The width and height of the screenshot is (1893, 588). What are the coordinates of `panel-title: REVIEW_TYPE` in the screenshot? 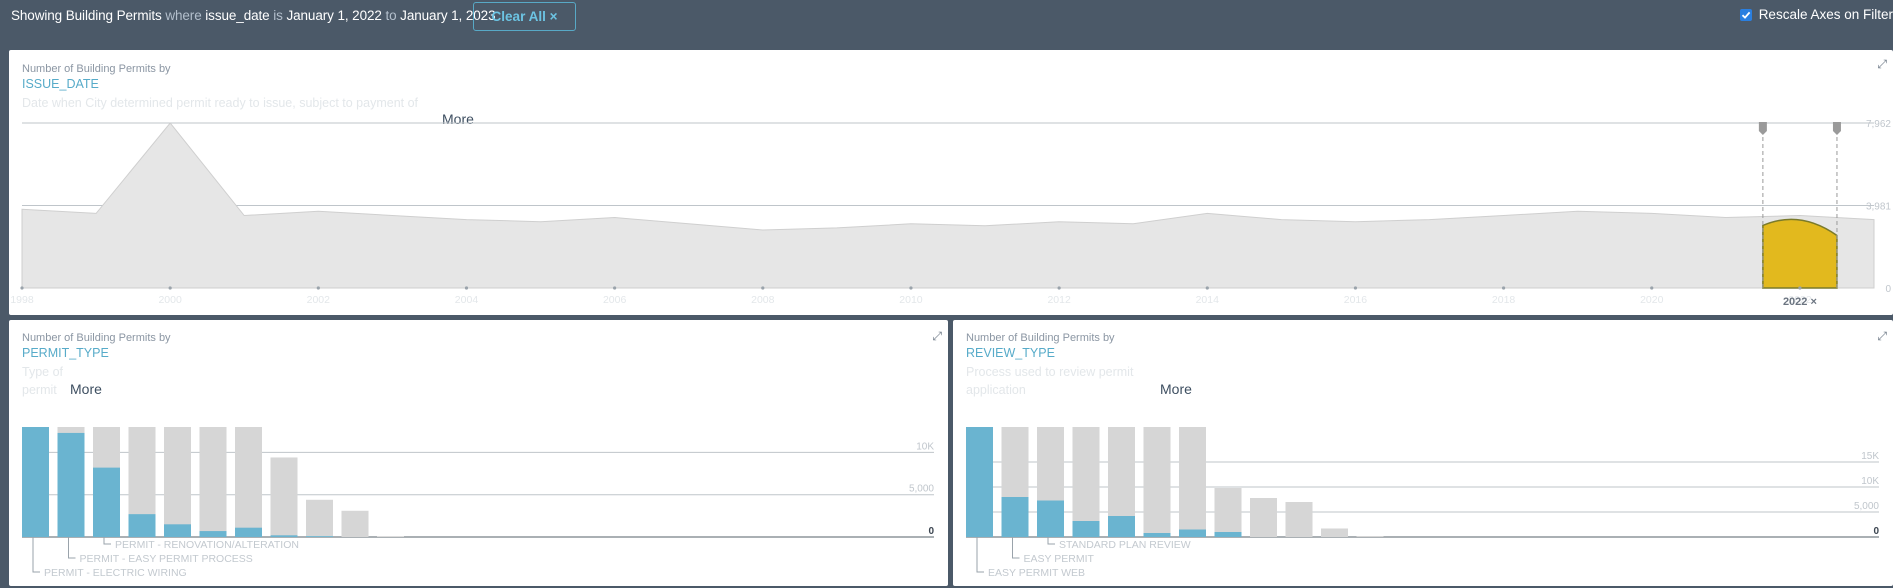 It's located at (1010, 353).